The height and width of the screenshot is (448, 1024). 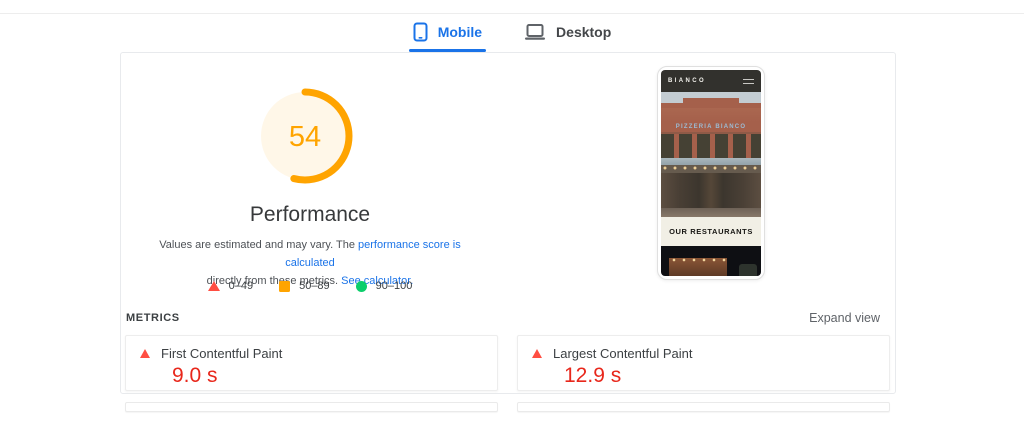 I want to click on final-screenshot-thumbnail: BIANCO PIZZERIA BIANCO OUR RESTAURANTS, so click(x=711, y=173).